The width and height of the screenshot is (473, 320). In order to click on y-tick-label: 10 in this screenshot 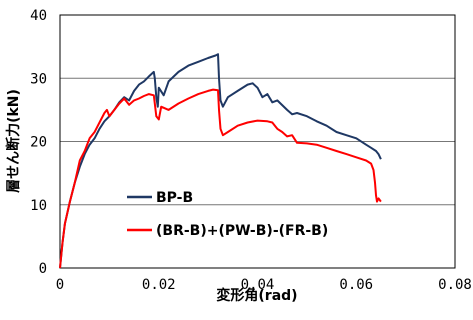, I will do `click(38, 206)`.